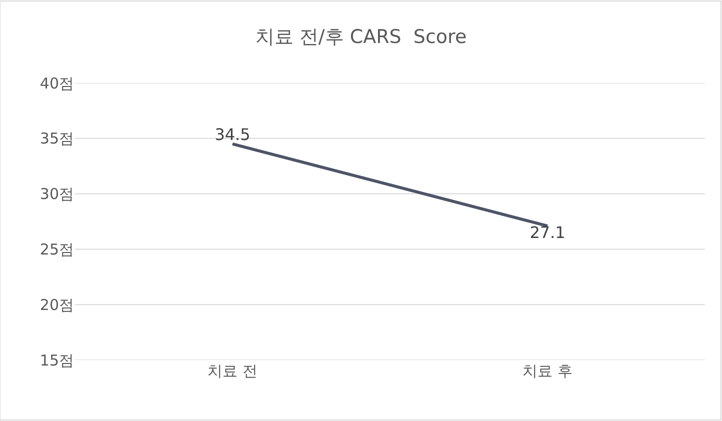 The image size is (722, 421). I want to click on y-tick-label: 20점, so click(57, 305).